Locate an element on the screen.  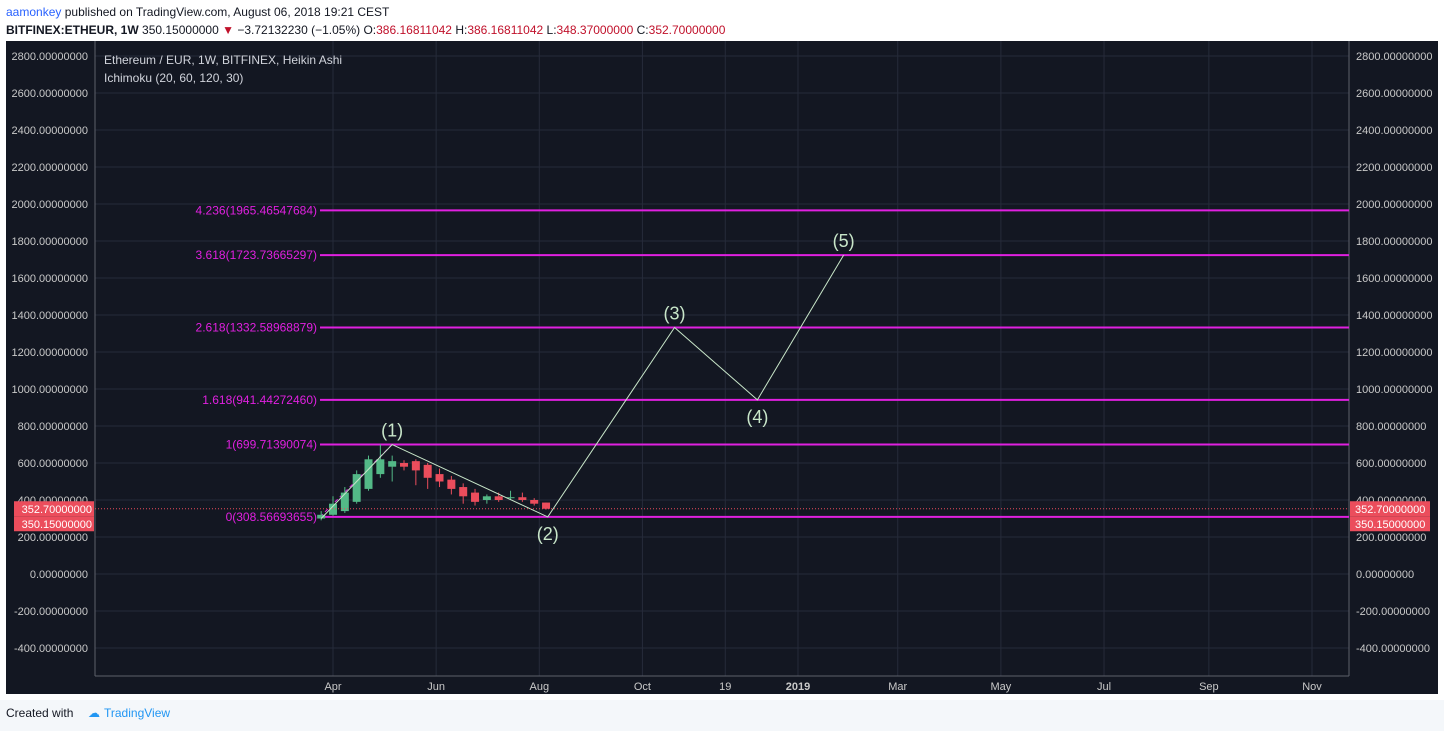
x-tick-label: Nov is located at coordinates (1312, 687).